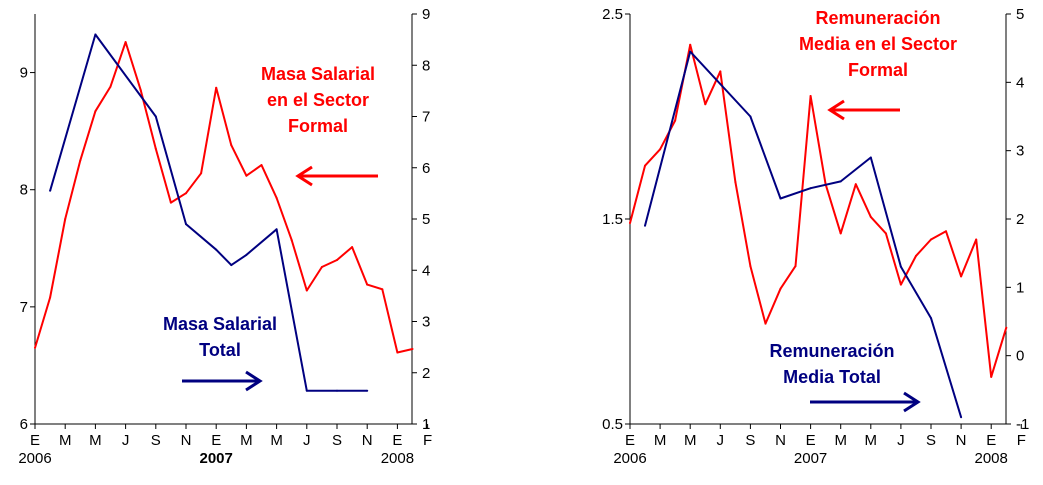 Image resolution: width=1043 pixels, height=485 pixels. Describe the element at coordinates (878, 44) in the screenshot. I see `annotation-text: Media en el Sector` at that location.